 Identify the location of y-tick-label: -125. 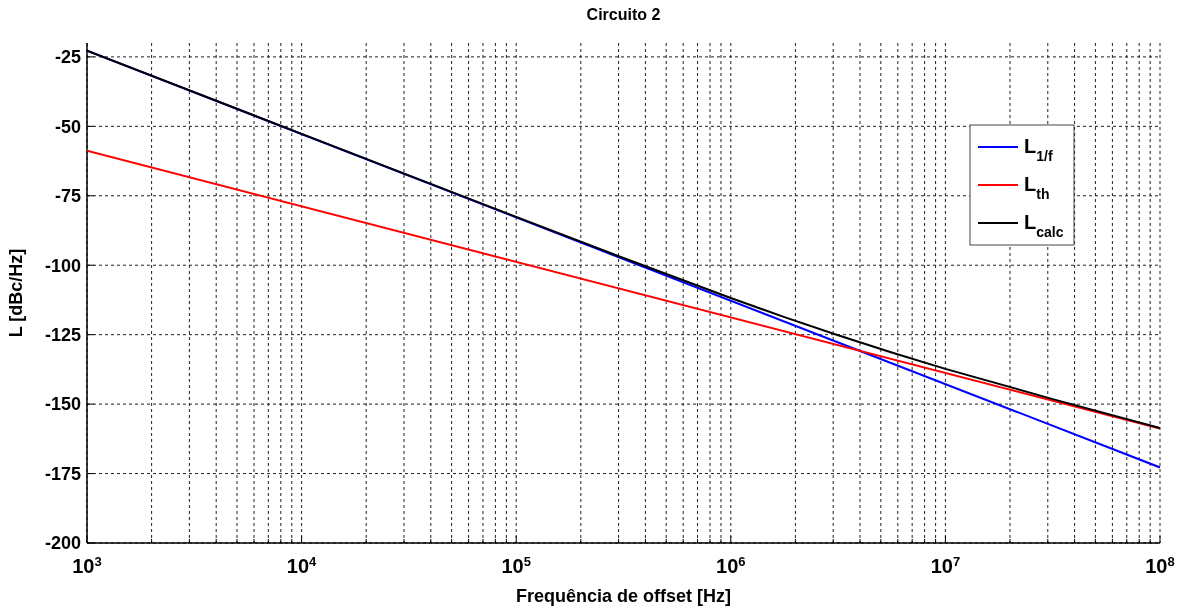
(62, 334).